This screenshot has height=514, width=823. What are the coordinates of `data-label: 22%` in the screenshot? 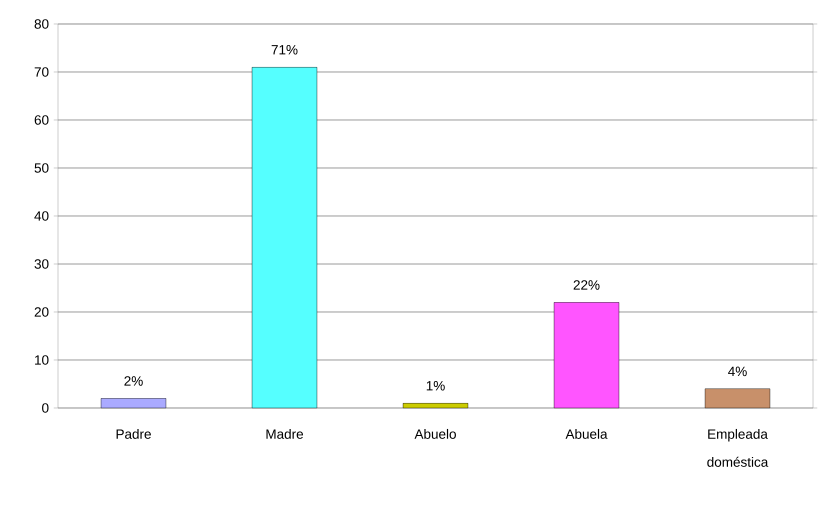 It's located at (587, 285).